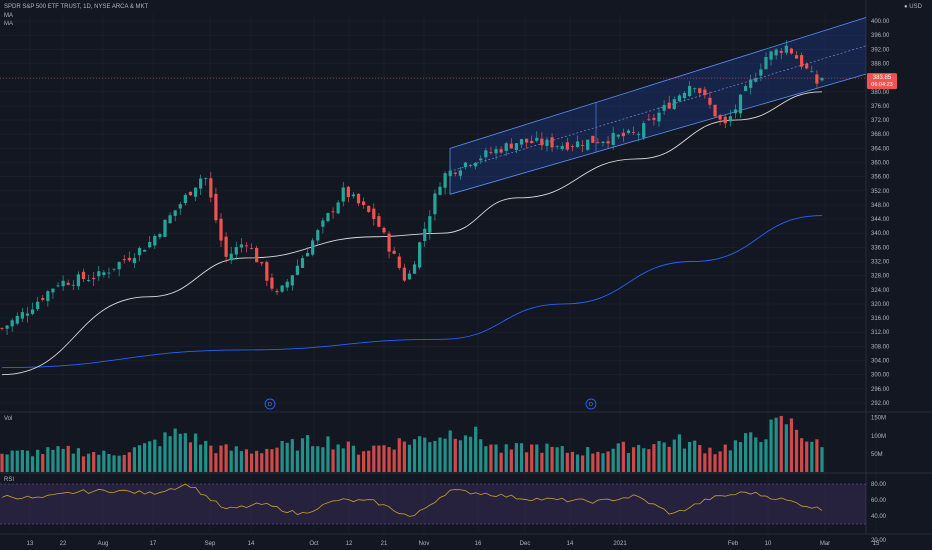 This screenshot has width=932, height=550. I want to click on rsi-tick-label: 60.00, so click(879, 501).